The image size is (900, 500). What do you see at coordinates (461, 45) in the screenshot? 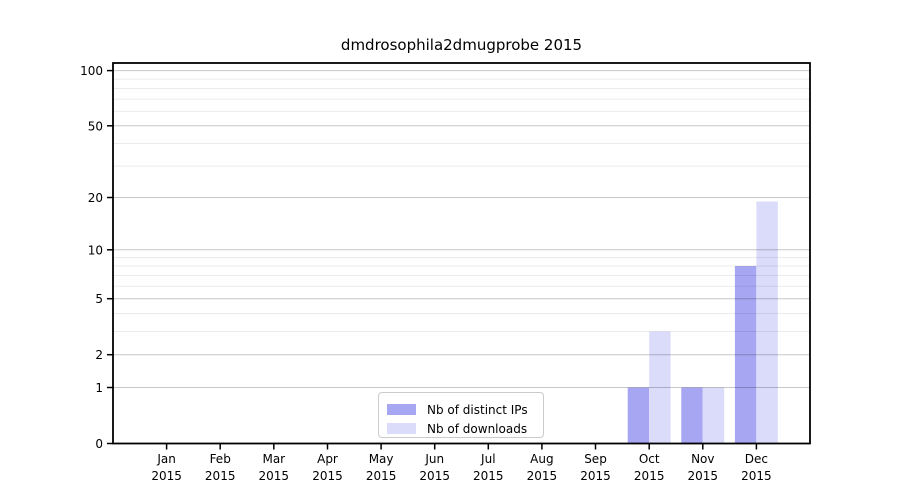
I see `chart-title: dmdrosophila2dmugprobe 2015` at bounding box center [461, 45].